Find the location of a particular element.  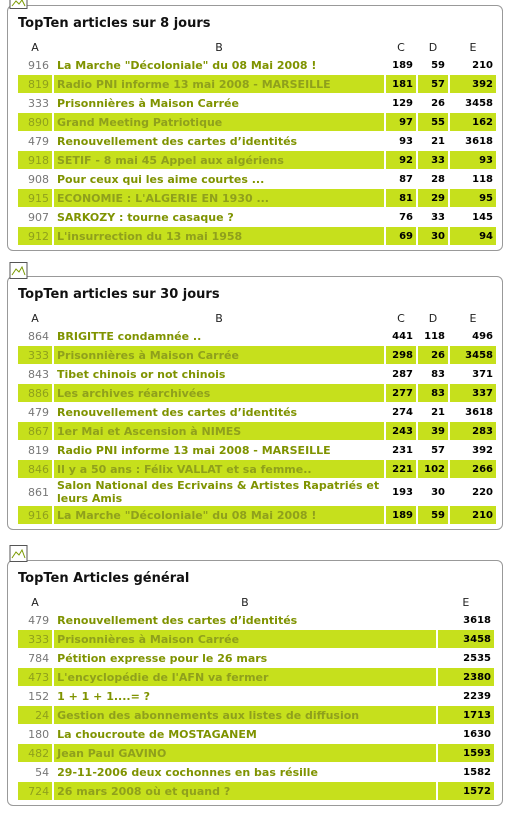

cell: 180 is located at coordinates (39, 734).